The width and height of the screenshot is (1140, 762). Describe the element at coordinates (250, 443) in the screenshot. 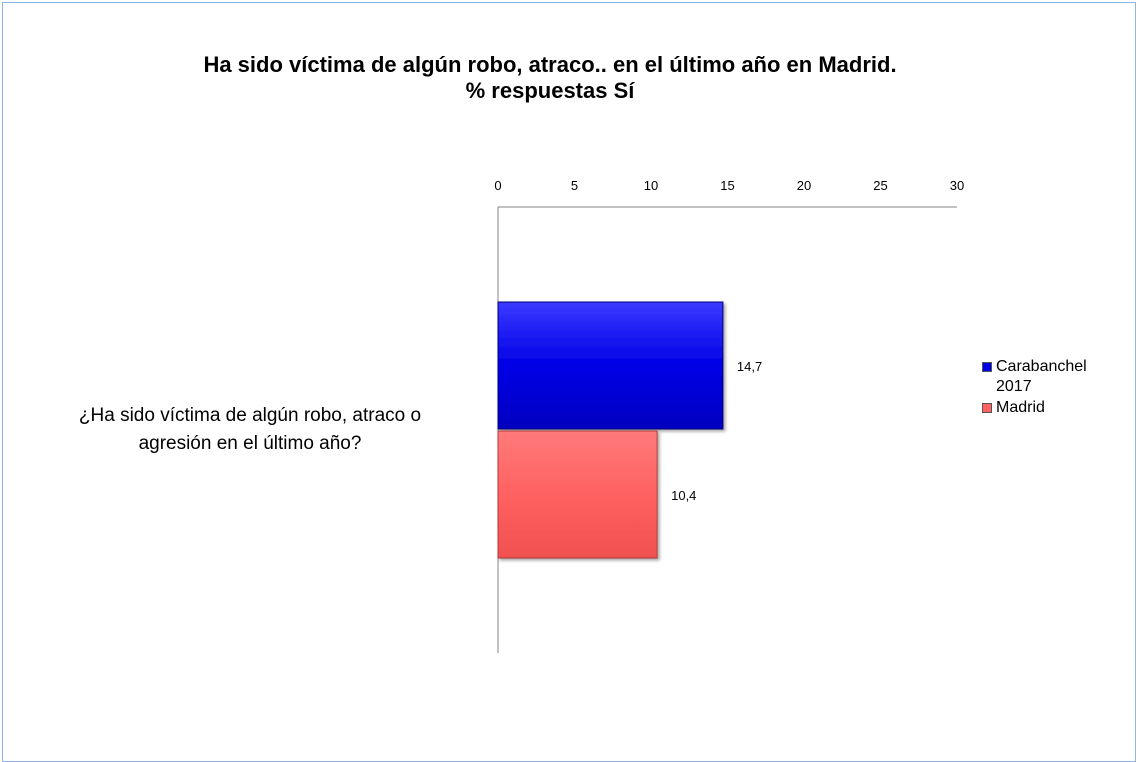

I see `category-label-line2: agresión en el último año?` at that location.